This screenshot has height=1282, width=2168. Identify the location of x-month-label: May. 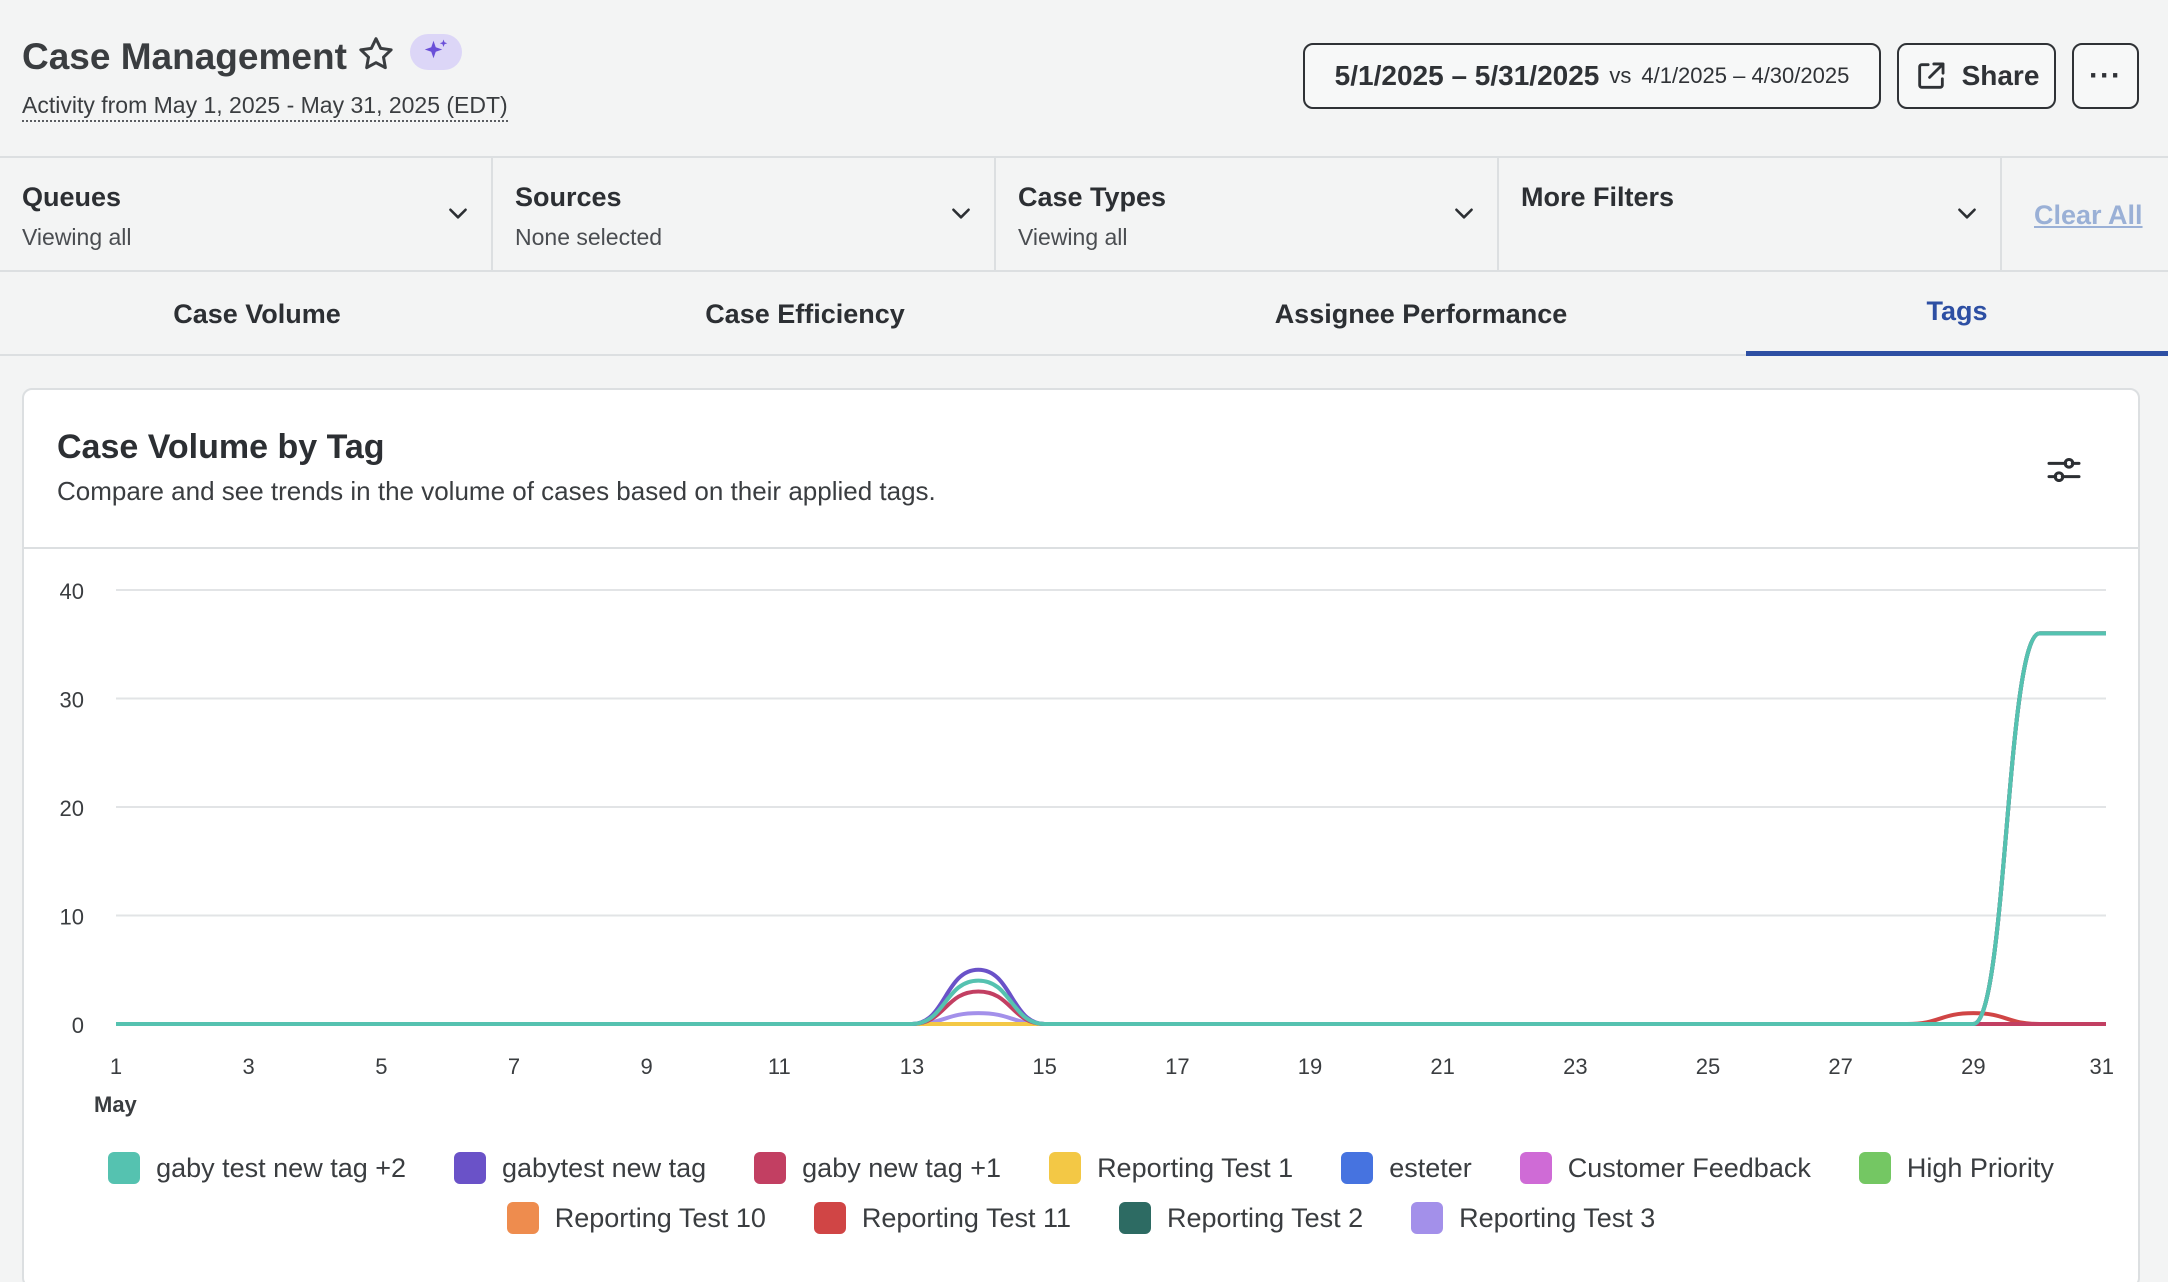
(116, 1104).